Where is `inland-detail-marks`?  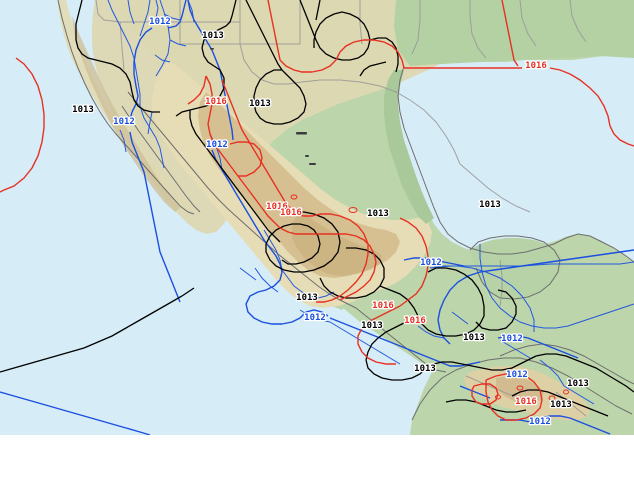 inland-detail-marks is located at coordinates (263, 106).